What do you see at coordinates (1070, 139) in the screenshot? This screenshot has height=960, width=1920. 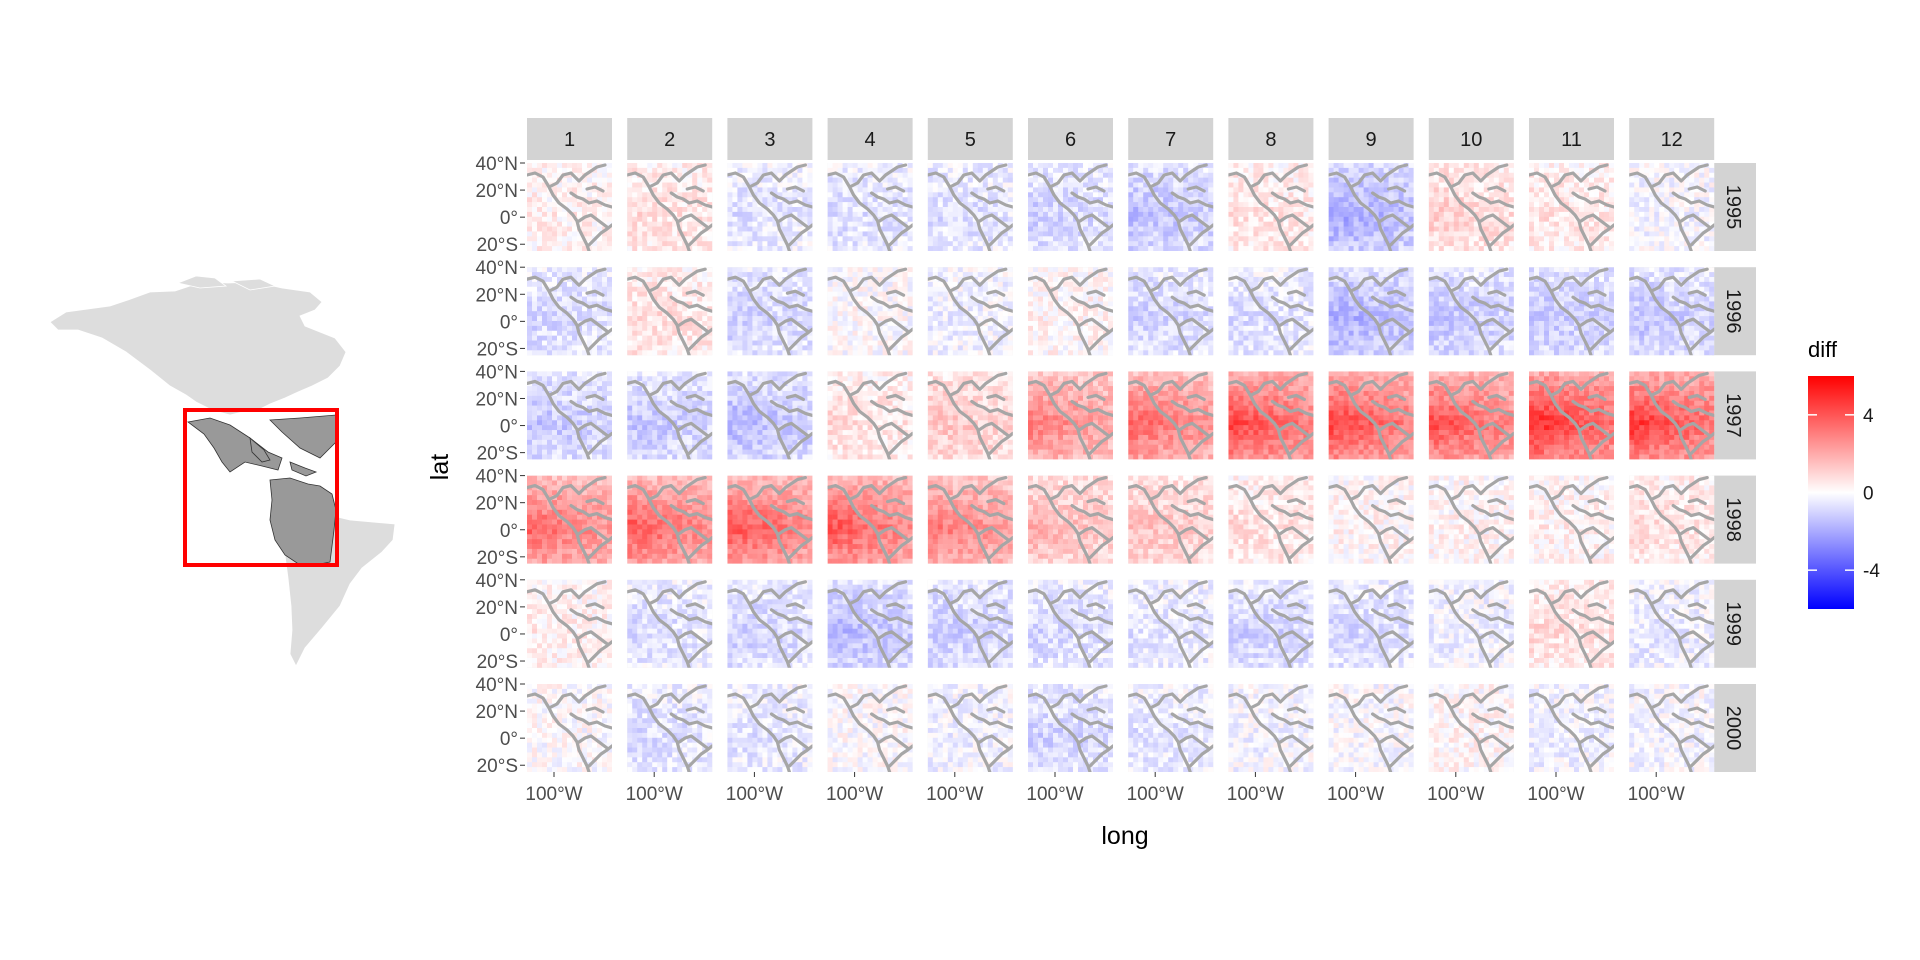 I see `facet-col-strip-6: 6` at bounding box center [1070, 139].